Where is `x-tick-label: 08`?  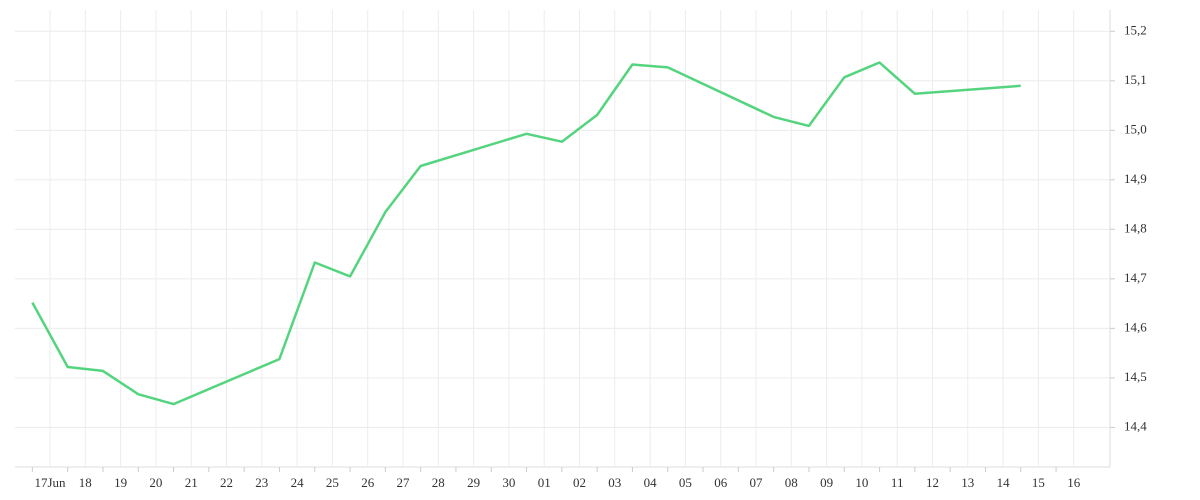 x-tick-label: 08 is located at coordinates (791, 482).